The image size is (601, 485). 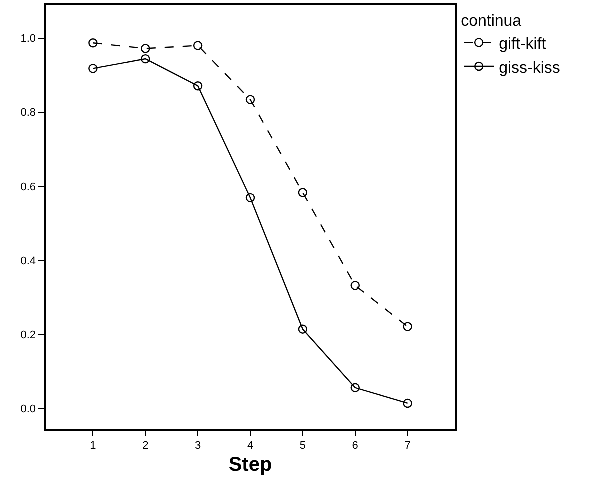 What do you see at coordinates (407, 446) in the screenshot?
I see `x-tick-label: 7` at bounding box center [407, 446].